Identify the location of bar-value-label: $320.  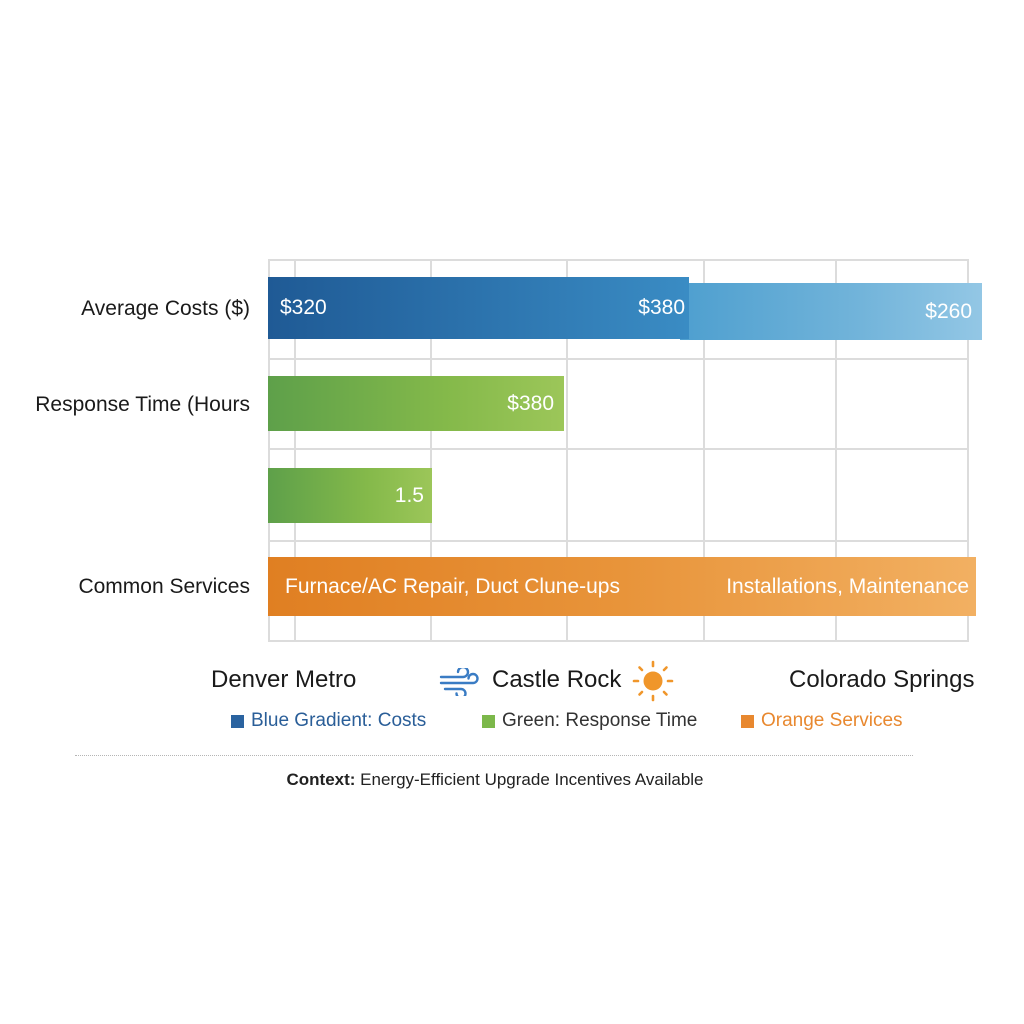
(303, 307).